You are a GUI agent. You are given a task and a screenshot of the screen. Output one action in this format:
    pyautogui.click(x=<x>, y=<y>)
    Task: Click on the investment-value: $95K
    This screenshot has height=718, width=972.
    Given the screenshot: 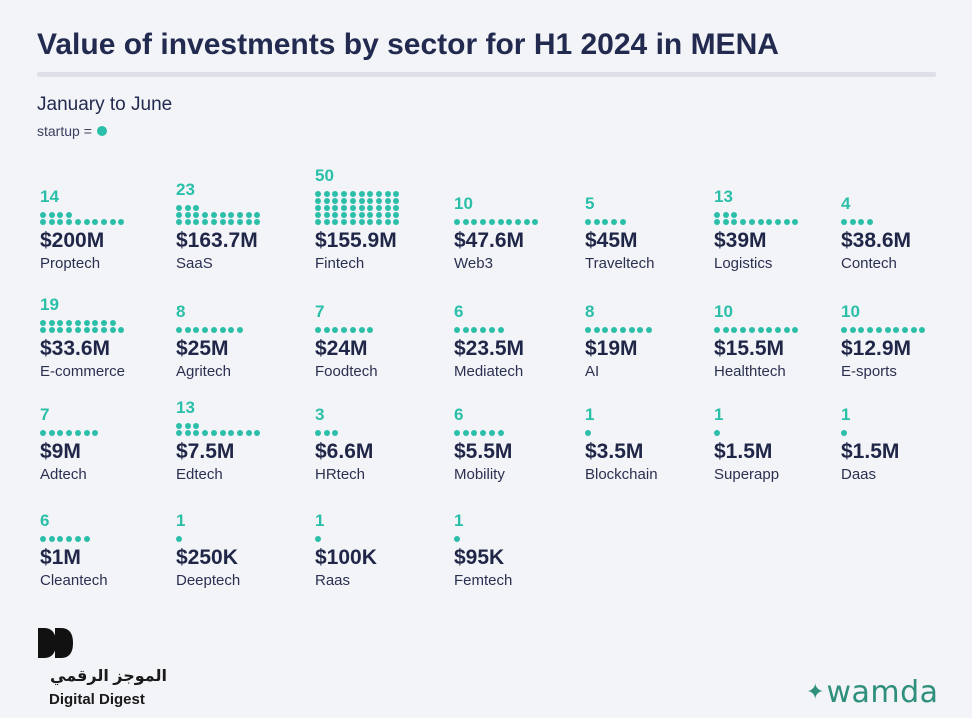 What is the action you would take?
    pyautogui.click(x=479, y=557)
    